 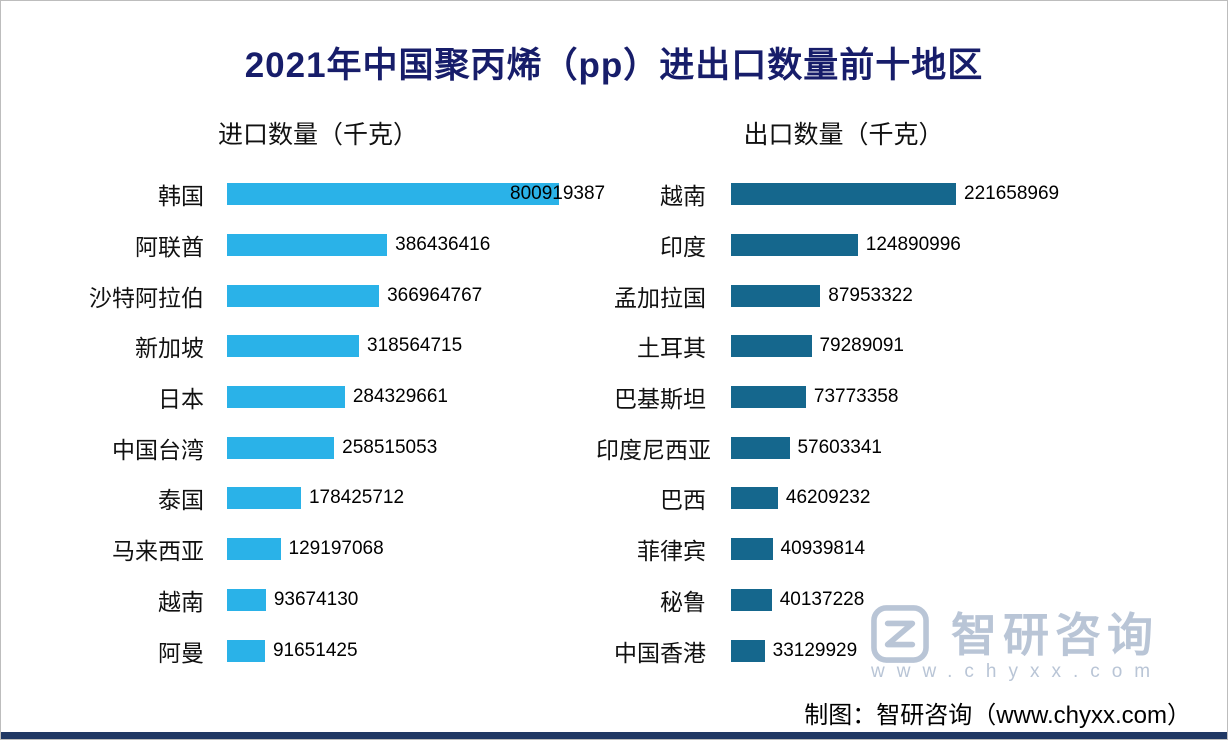 I want to click on plot-area: 73773358, so click(x=911, y=397).